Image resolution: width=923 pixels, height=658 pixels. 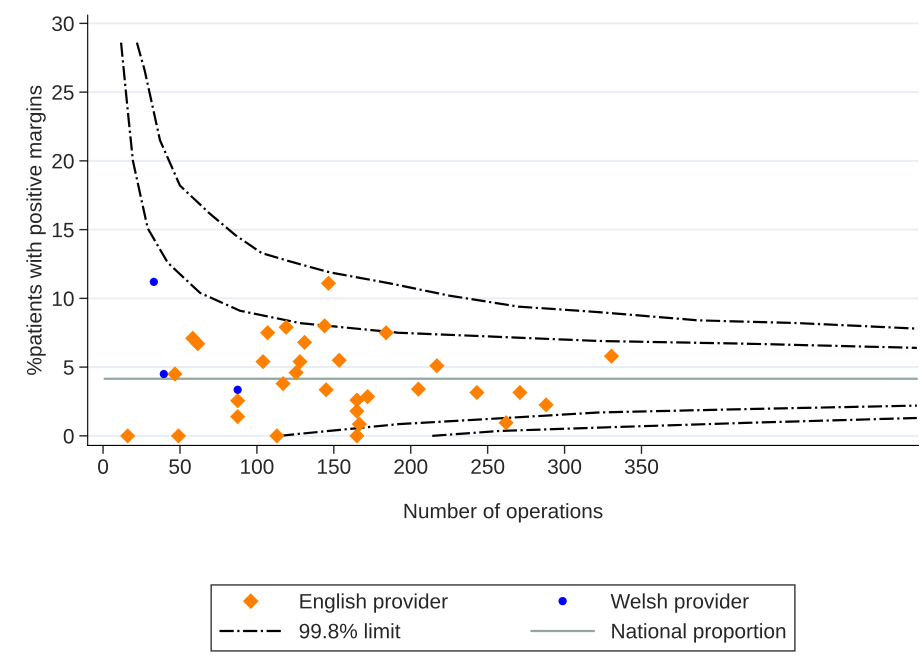 What do you see at coordinates (69, 436) in the screenshot?
I see `y-tick-label: 0` at bounding box center [69, 436].